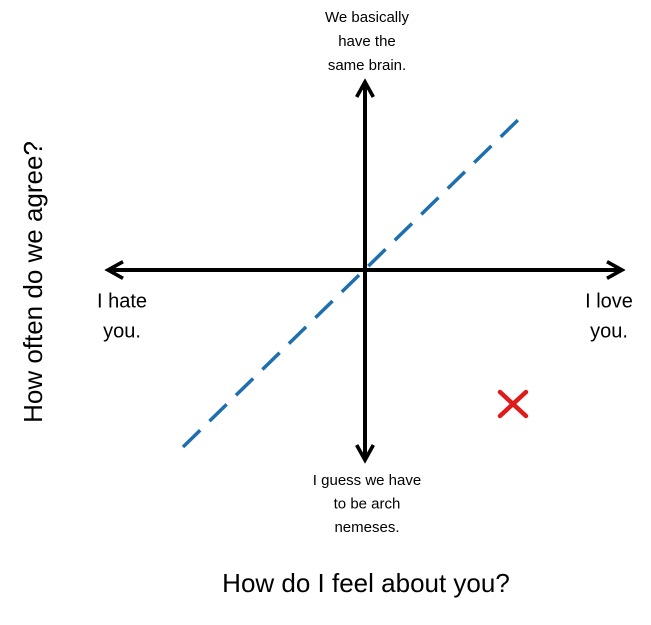 This screenshot has height=625, width=651. I want to click on top-label-line: have the, so click(367, 41).